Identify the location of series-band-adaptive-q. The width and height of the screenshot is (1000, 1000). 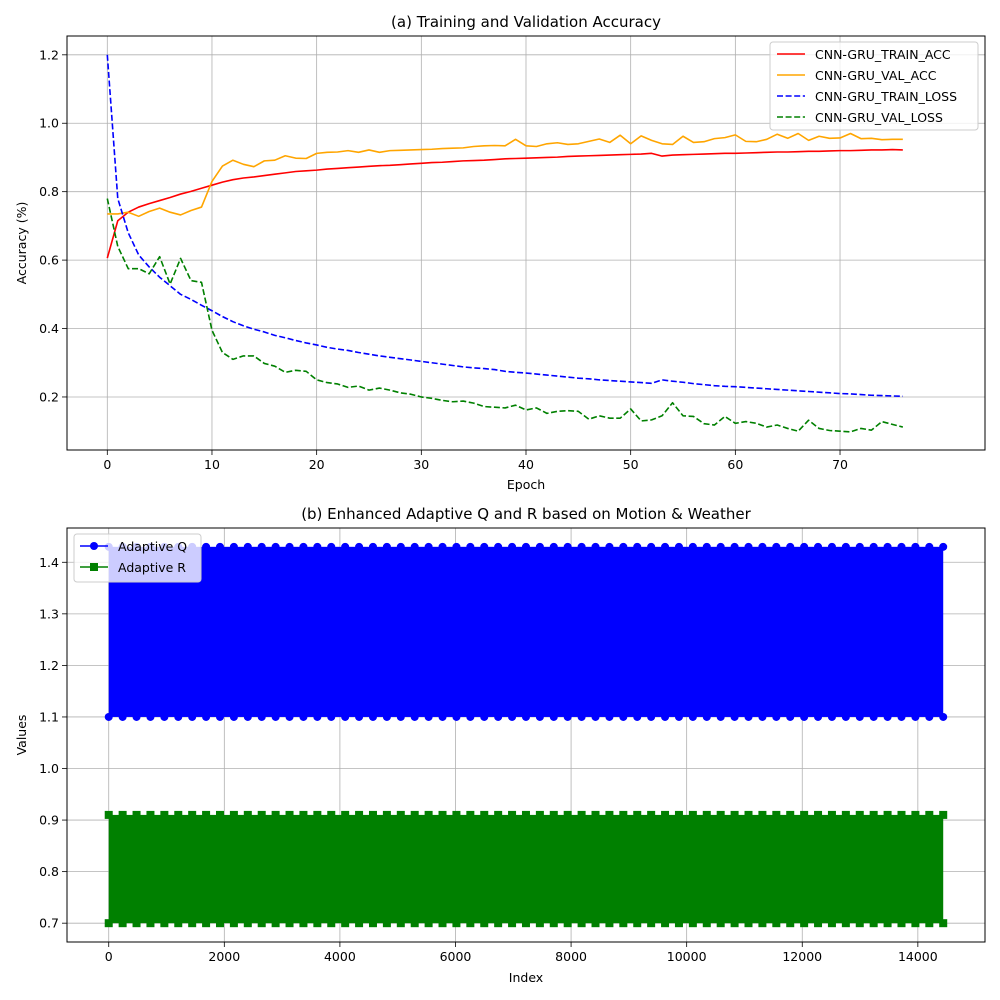
(526, 631).